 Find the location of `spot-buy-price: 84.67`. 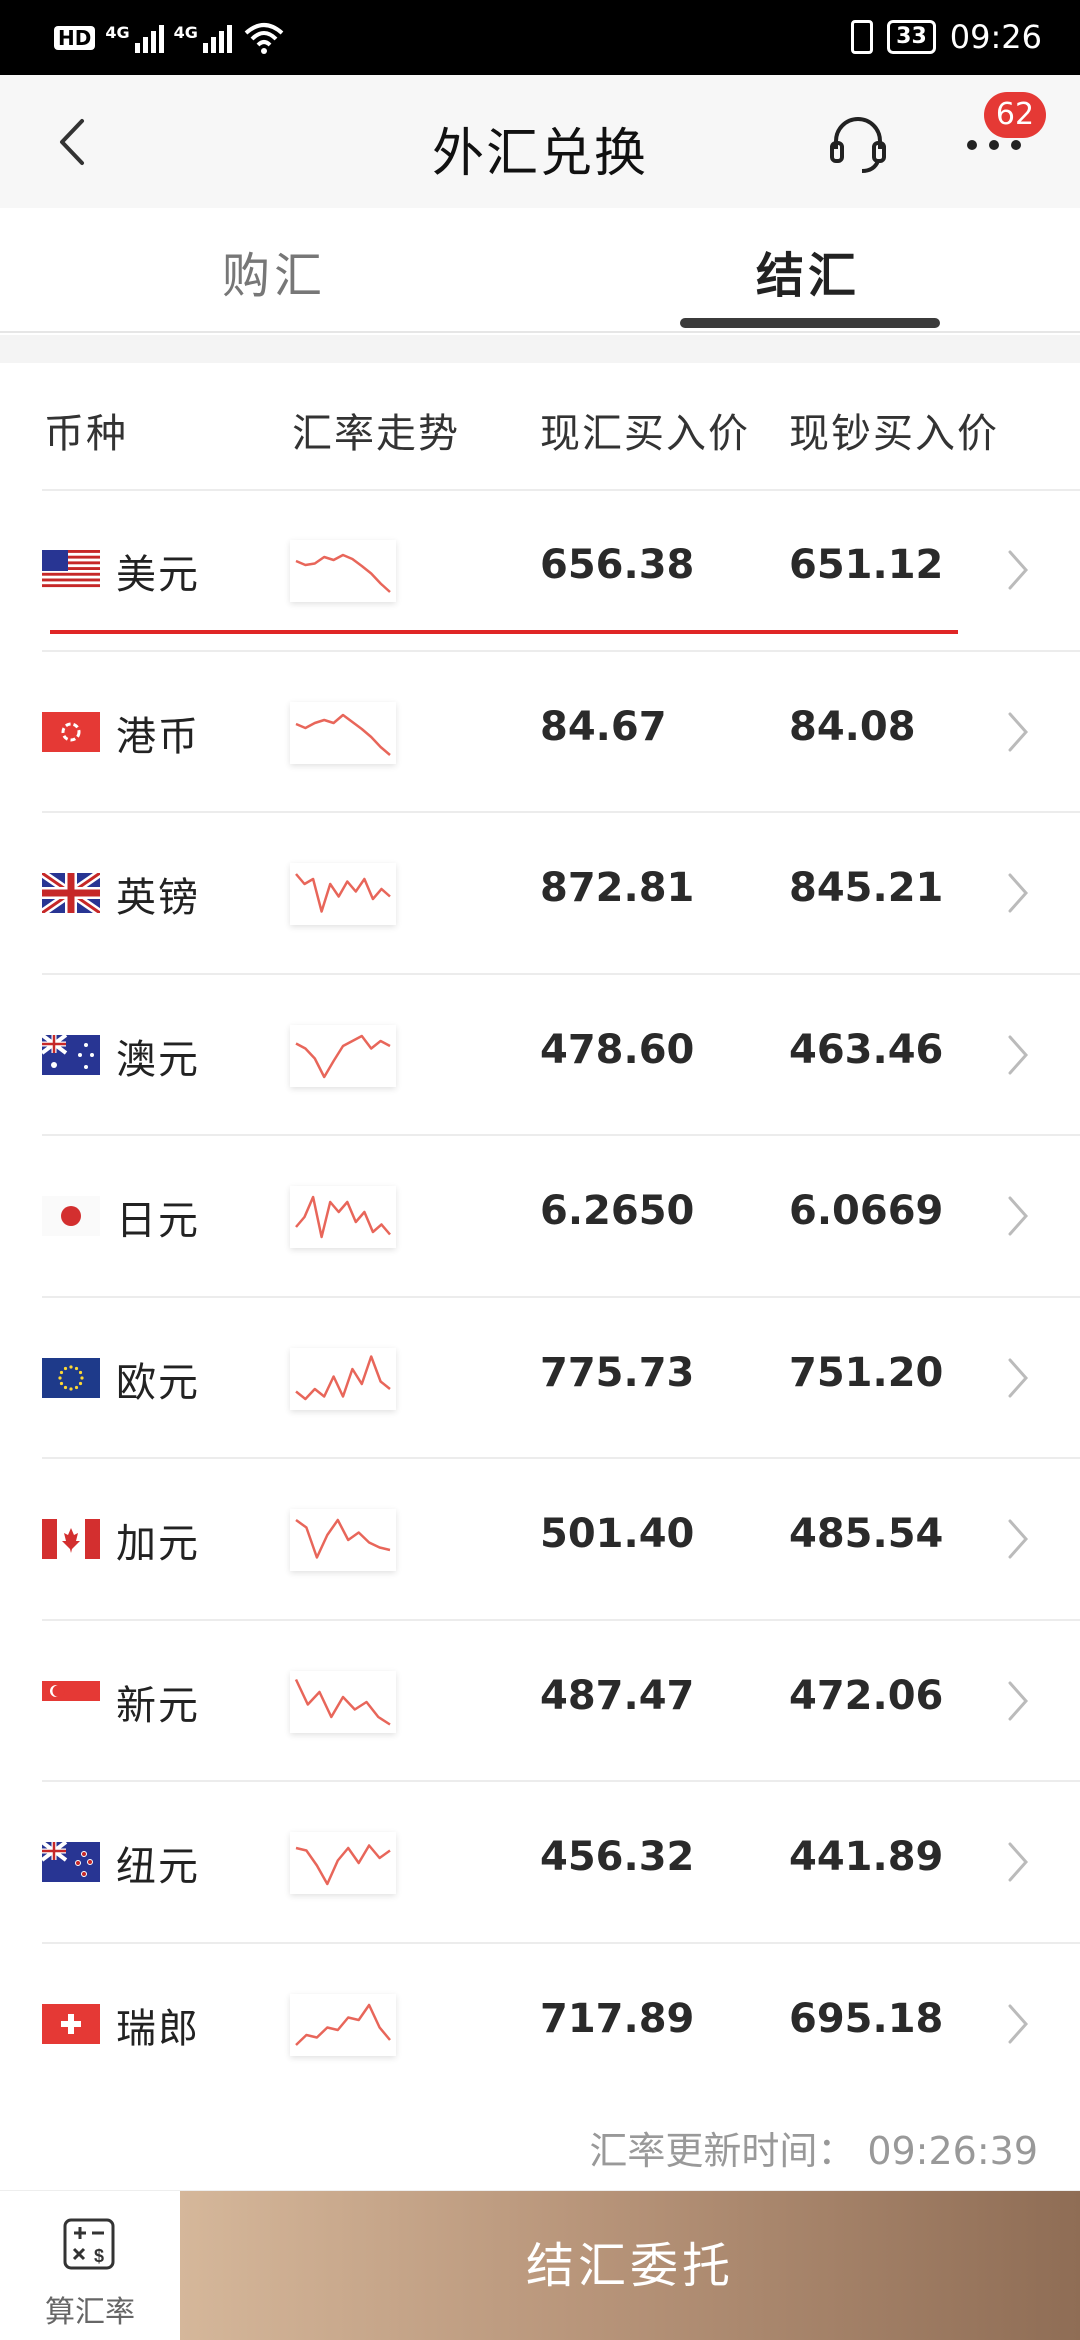

spot-buy-price: 84.67 is located at coordinates (603, 726).